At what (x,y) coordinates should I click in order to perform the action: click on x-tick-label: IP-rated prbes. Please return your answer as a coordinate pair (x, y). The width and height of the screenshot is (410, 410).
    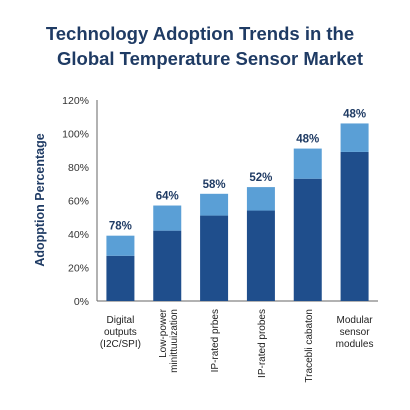
    Looking at the image, I should click on (215, 340).